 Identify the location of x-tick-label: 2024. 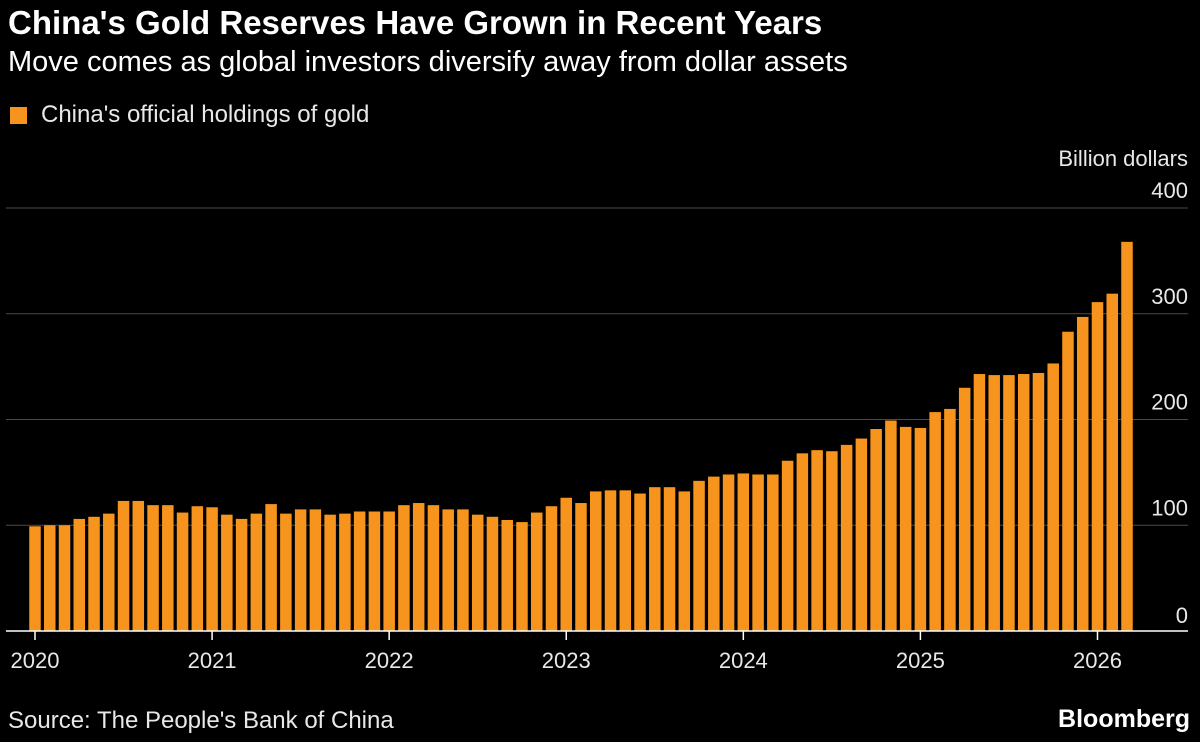
(743, 660).